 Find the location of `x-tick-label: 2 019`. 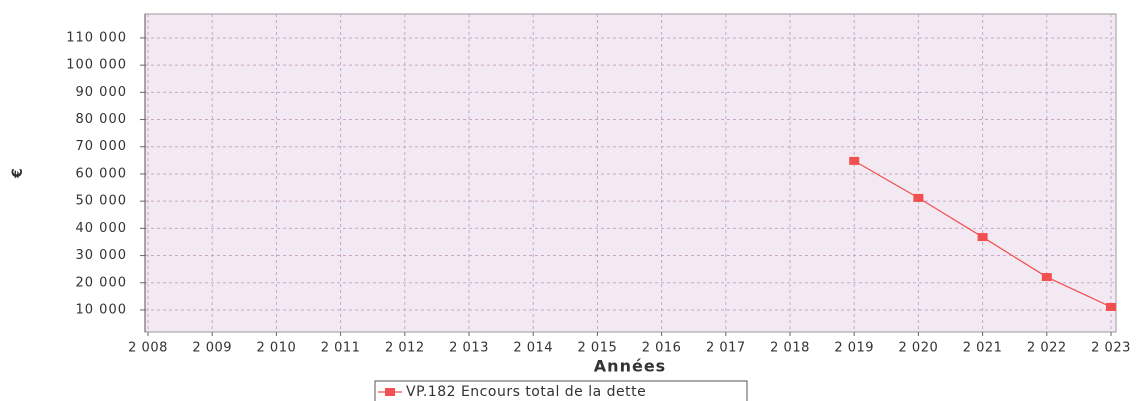

x-tick-label: 2 019 is located at coordinates (854, 348).